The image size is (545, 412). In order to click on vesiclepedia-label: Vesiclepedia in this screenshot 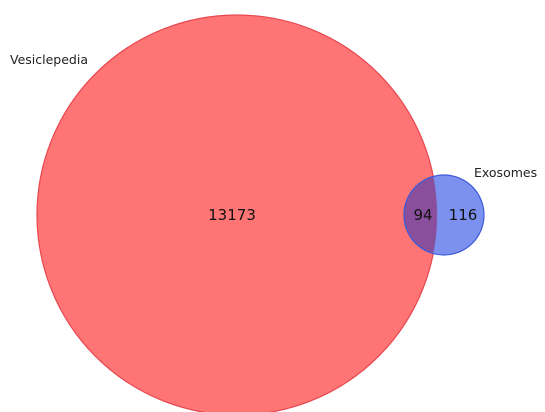, I will do `click(49, 59)`.